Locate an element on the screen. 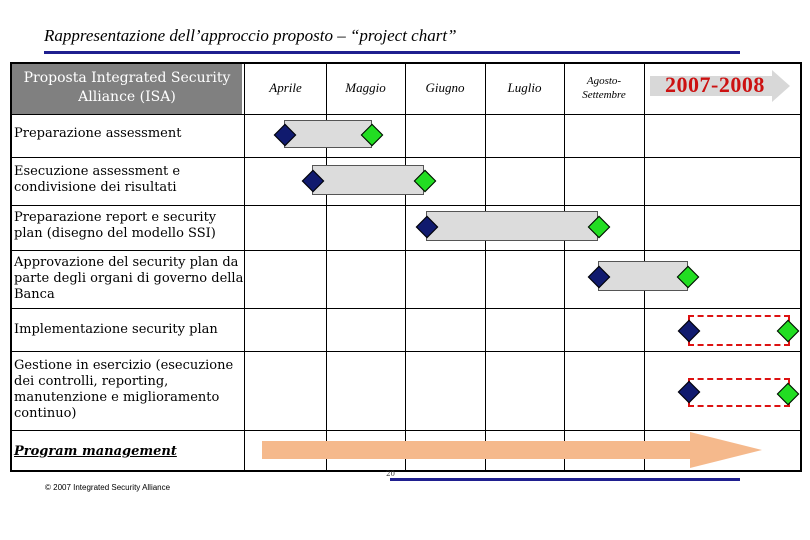  gantt-bar-5-dashed is located at coordinates (739, 330).